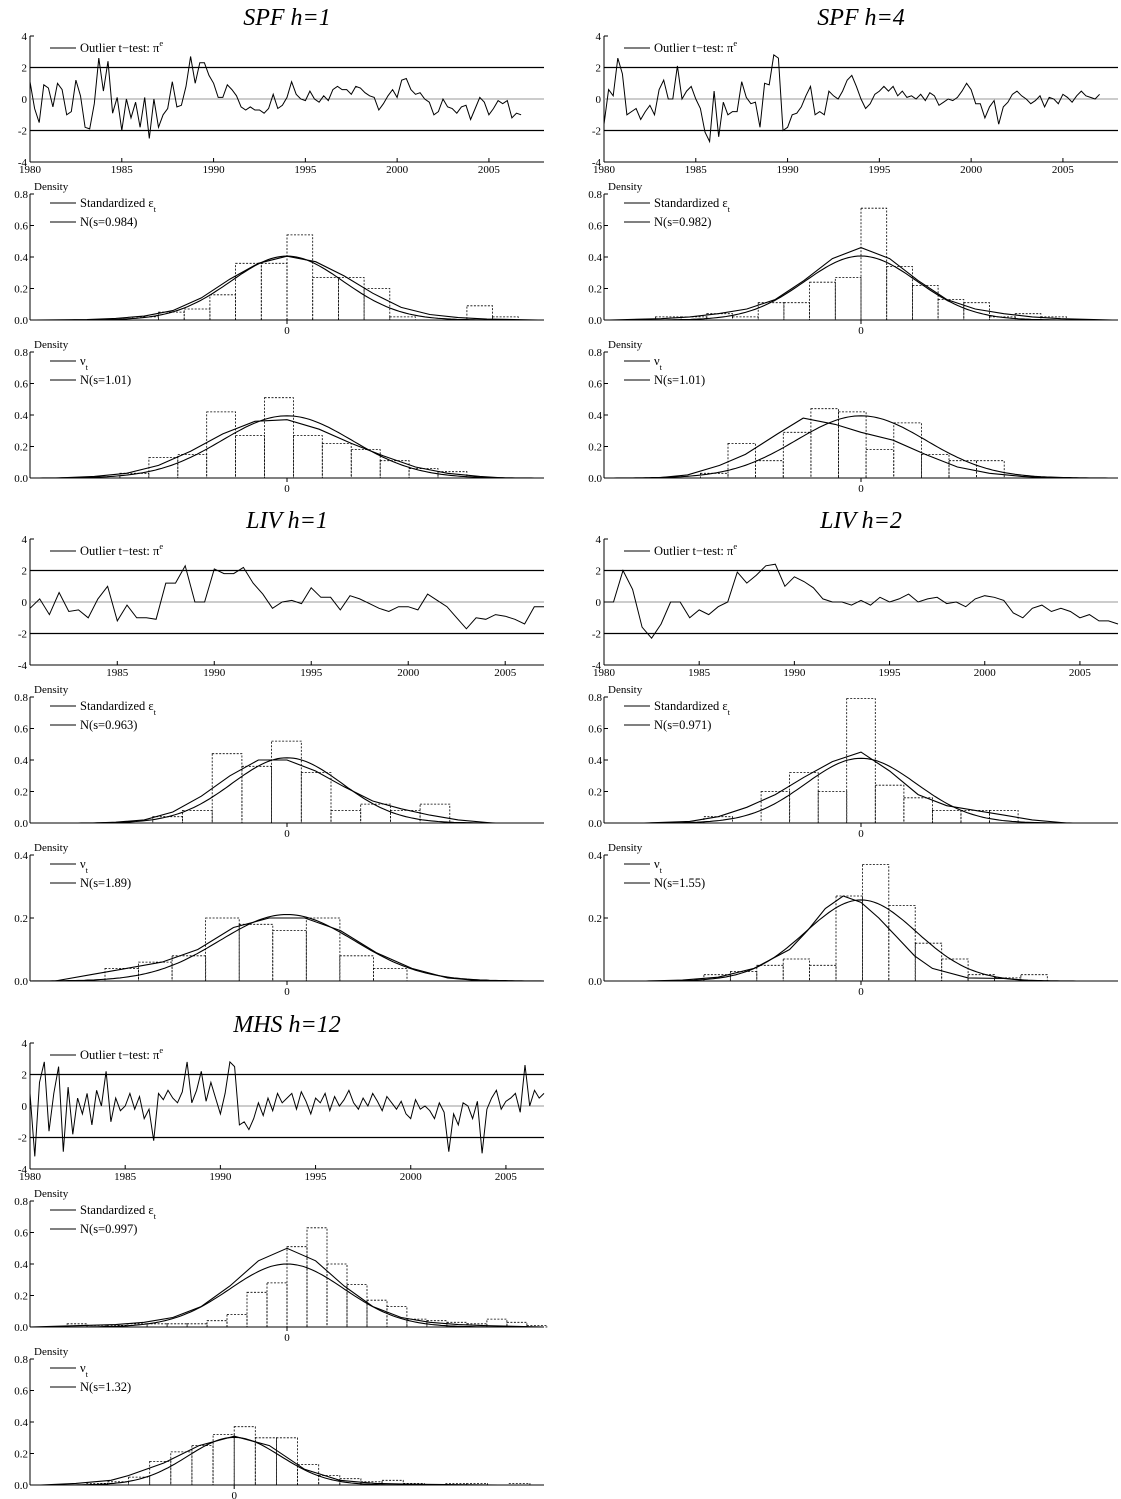  I want to click on x-tick-label: 1980, so click(604, 170).